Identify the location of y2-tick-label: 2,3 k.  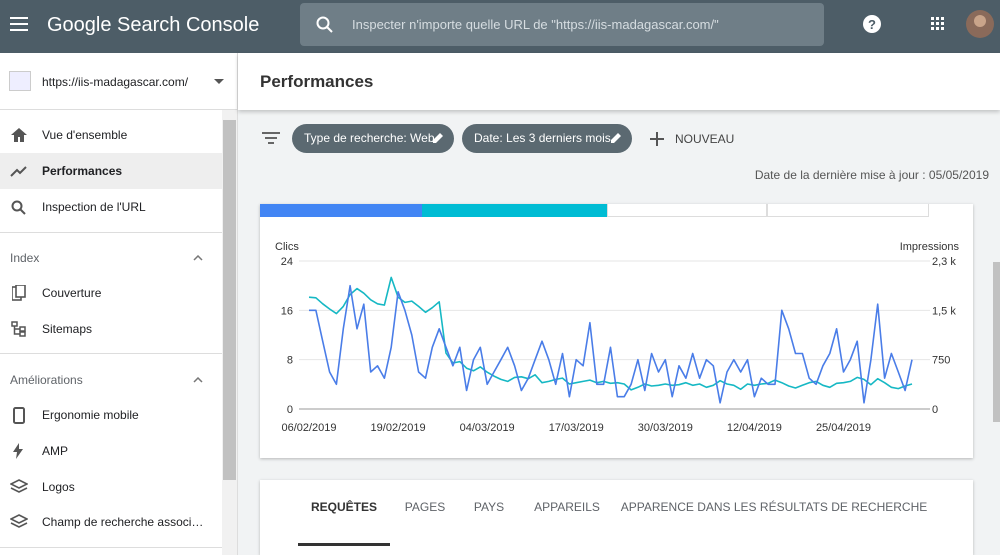
(944, 262).